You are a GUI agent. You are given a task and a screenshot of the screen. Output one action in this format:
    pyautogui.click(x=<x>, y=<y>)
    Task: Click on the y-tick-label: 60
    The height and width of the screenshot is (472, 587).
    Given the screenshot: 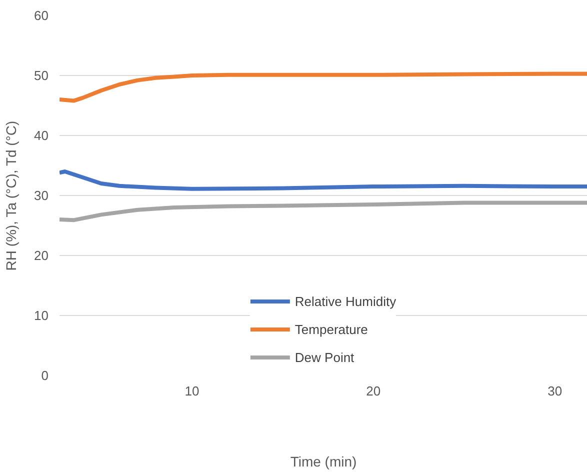 What is the action you would take?
    pyautogui.click(x=41, y=15)
    